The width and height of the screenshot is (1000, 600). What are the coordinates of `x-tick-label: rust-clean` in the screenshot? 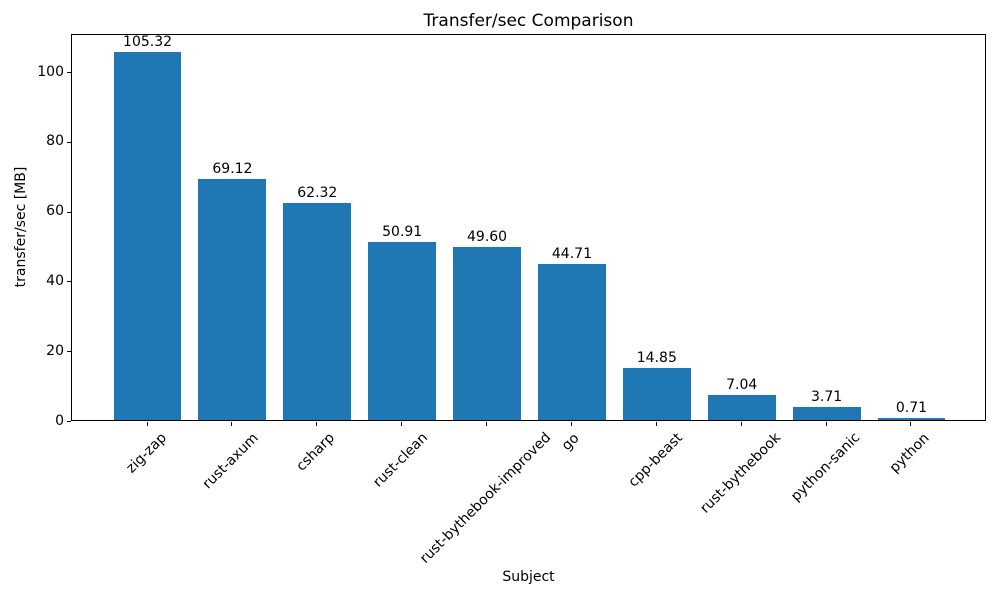 It's located at (401, 460).